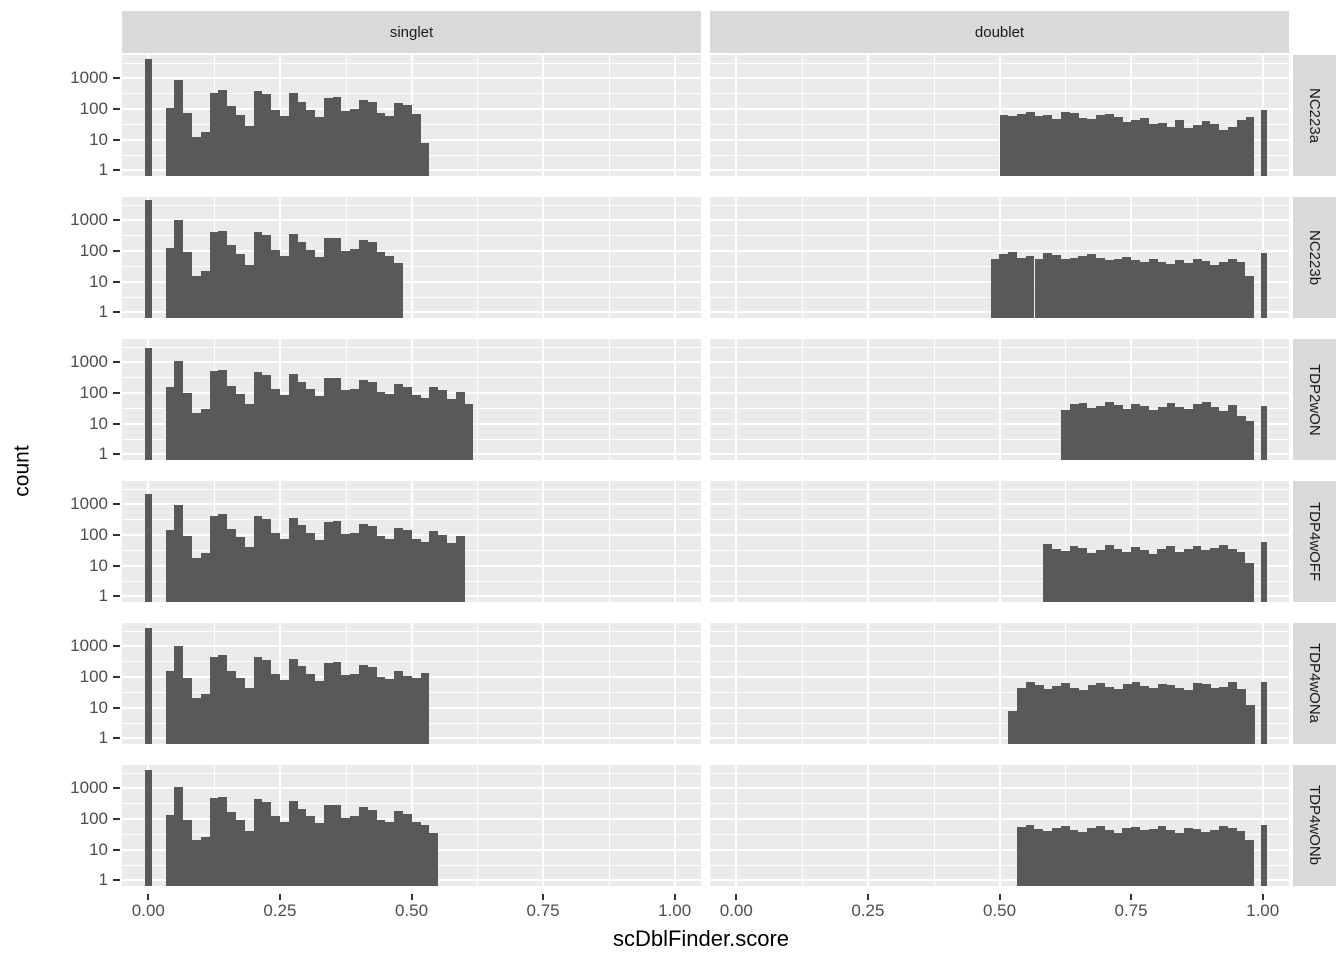  What do you see at coordinates (93, 108) in the screenshot?
I see `y-tick-label: 100` at bounding box center [93, 108].